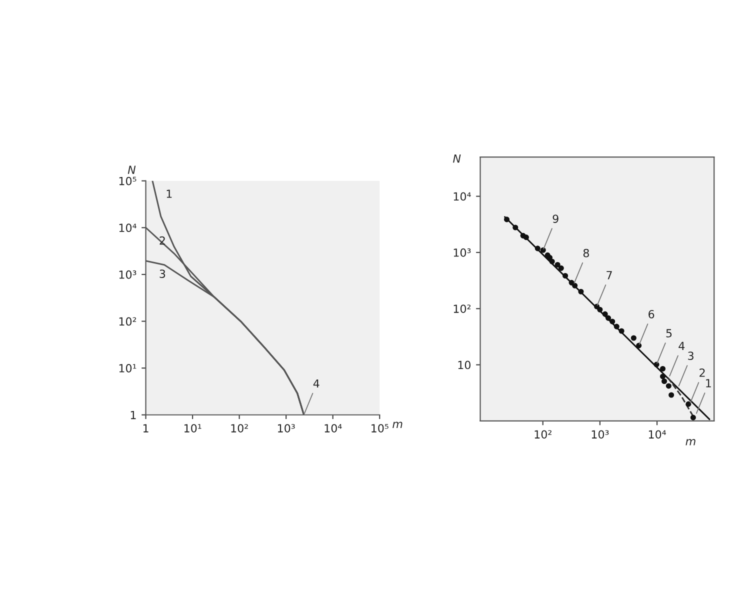  I want to click on x-tick-label: 10¹, so click(193, 428).